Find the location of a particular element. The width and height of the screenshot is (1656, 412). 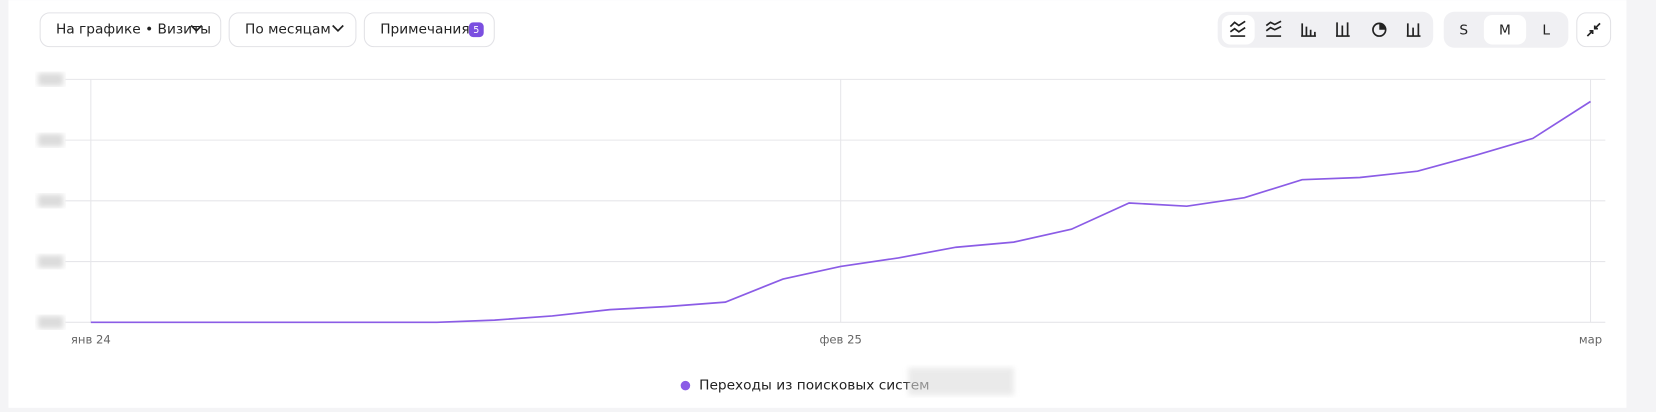

size-option: S is located at coordinates (1463, 30).